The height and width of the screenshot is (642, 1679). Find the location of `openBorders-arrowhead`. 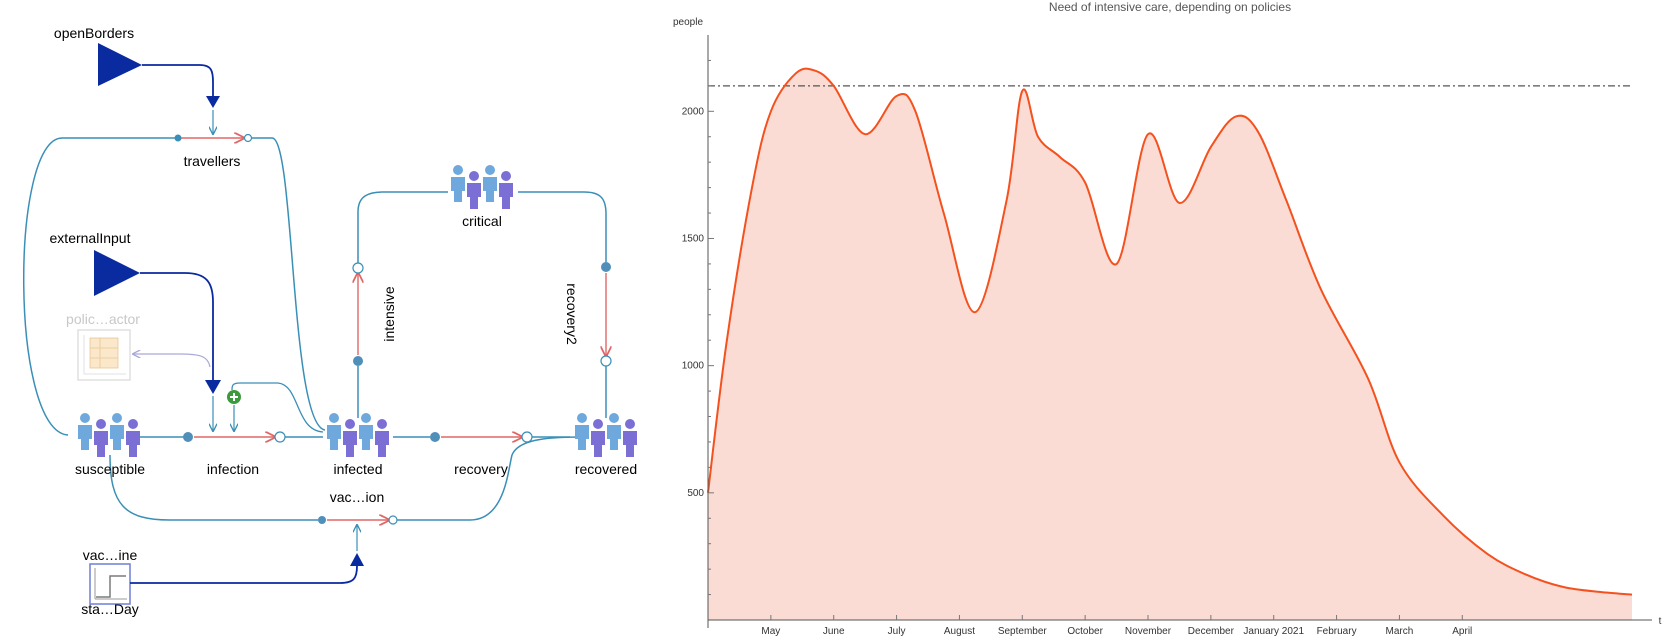

openBorders-arrowhead is located at coordinates (213, 102).